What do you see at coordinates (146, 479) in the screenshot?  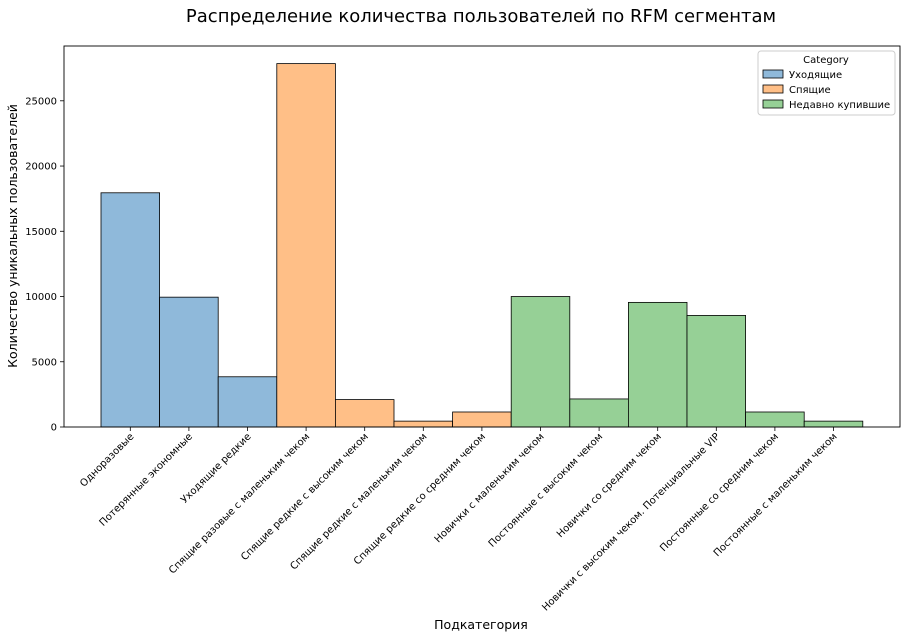 I see `x-tick-label-1: Потерянные экономные` at bounding box center [146, 479].